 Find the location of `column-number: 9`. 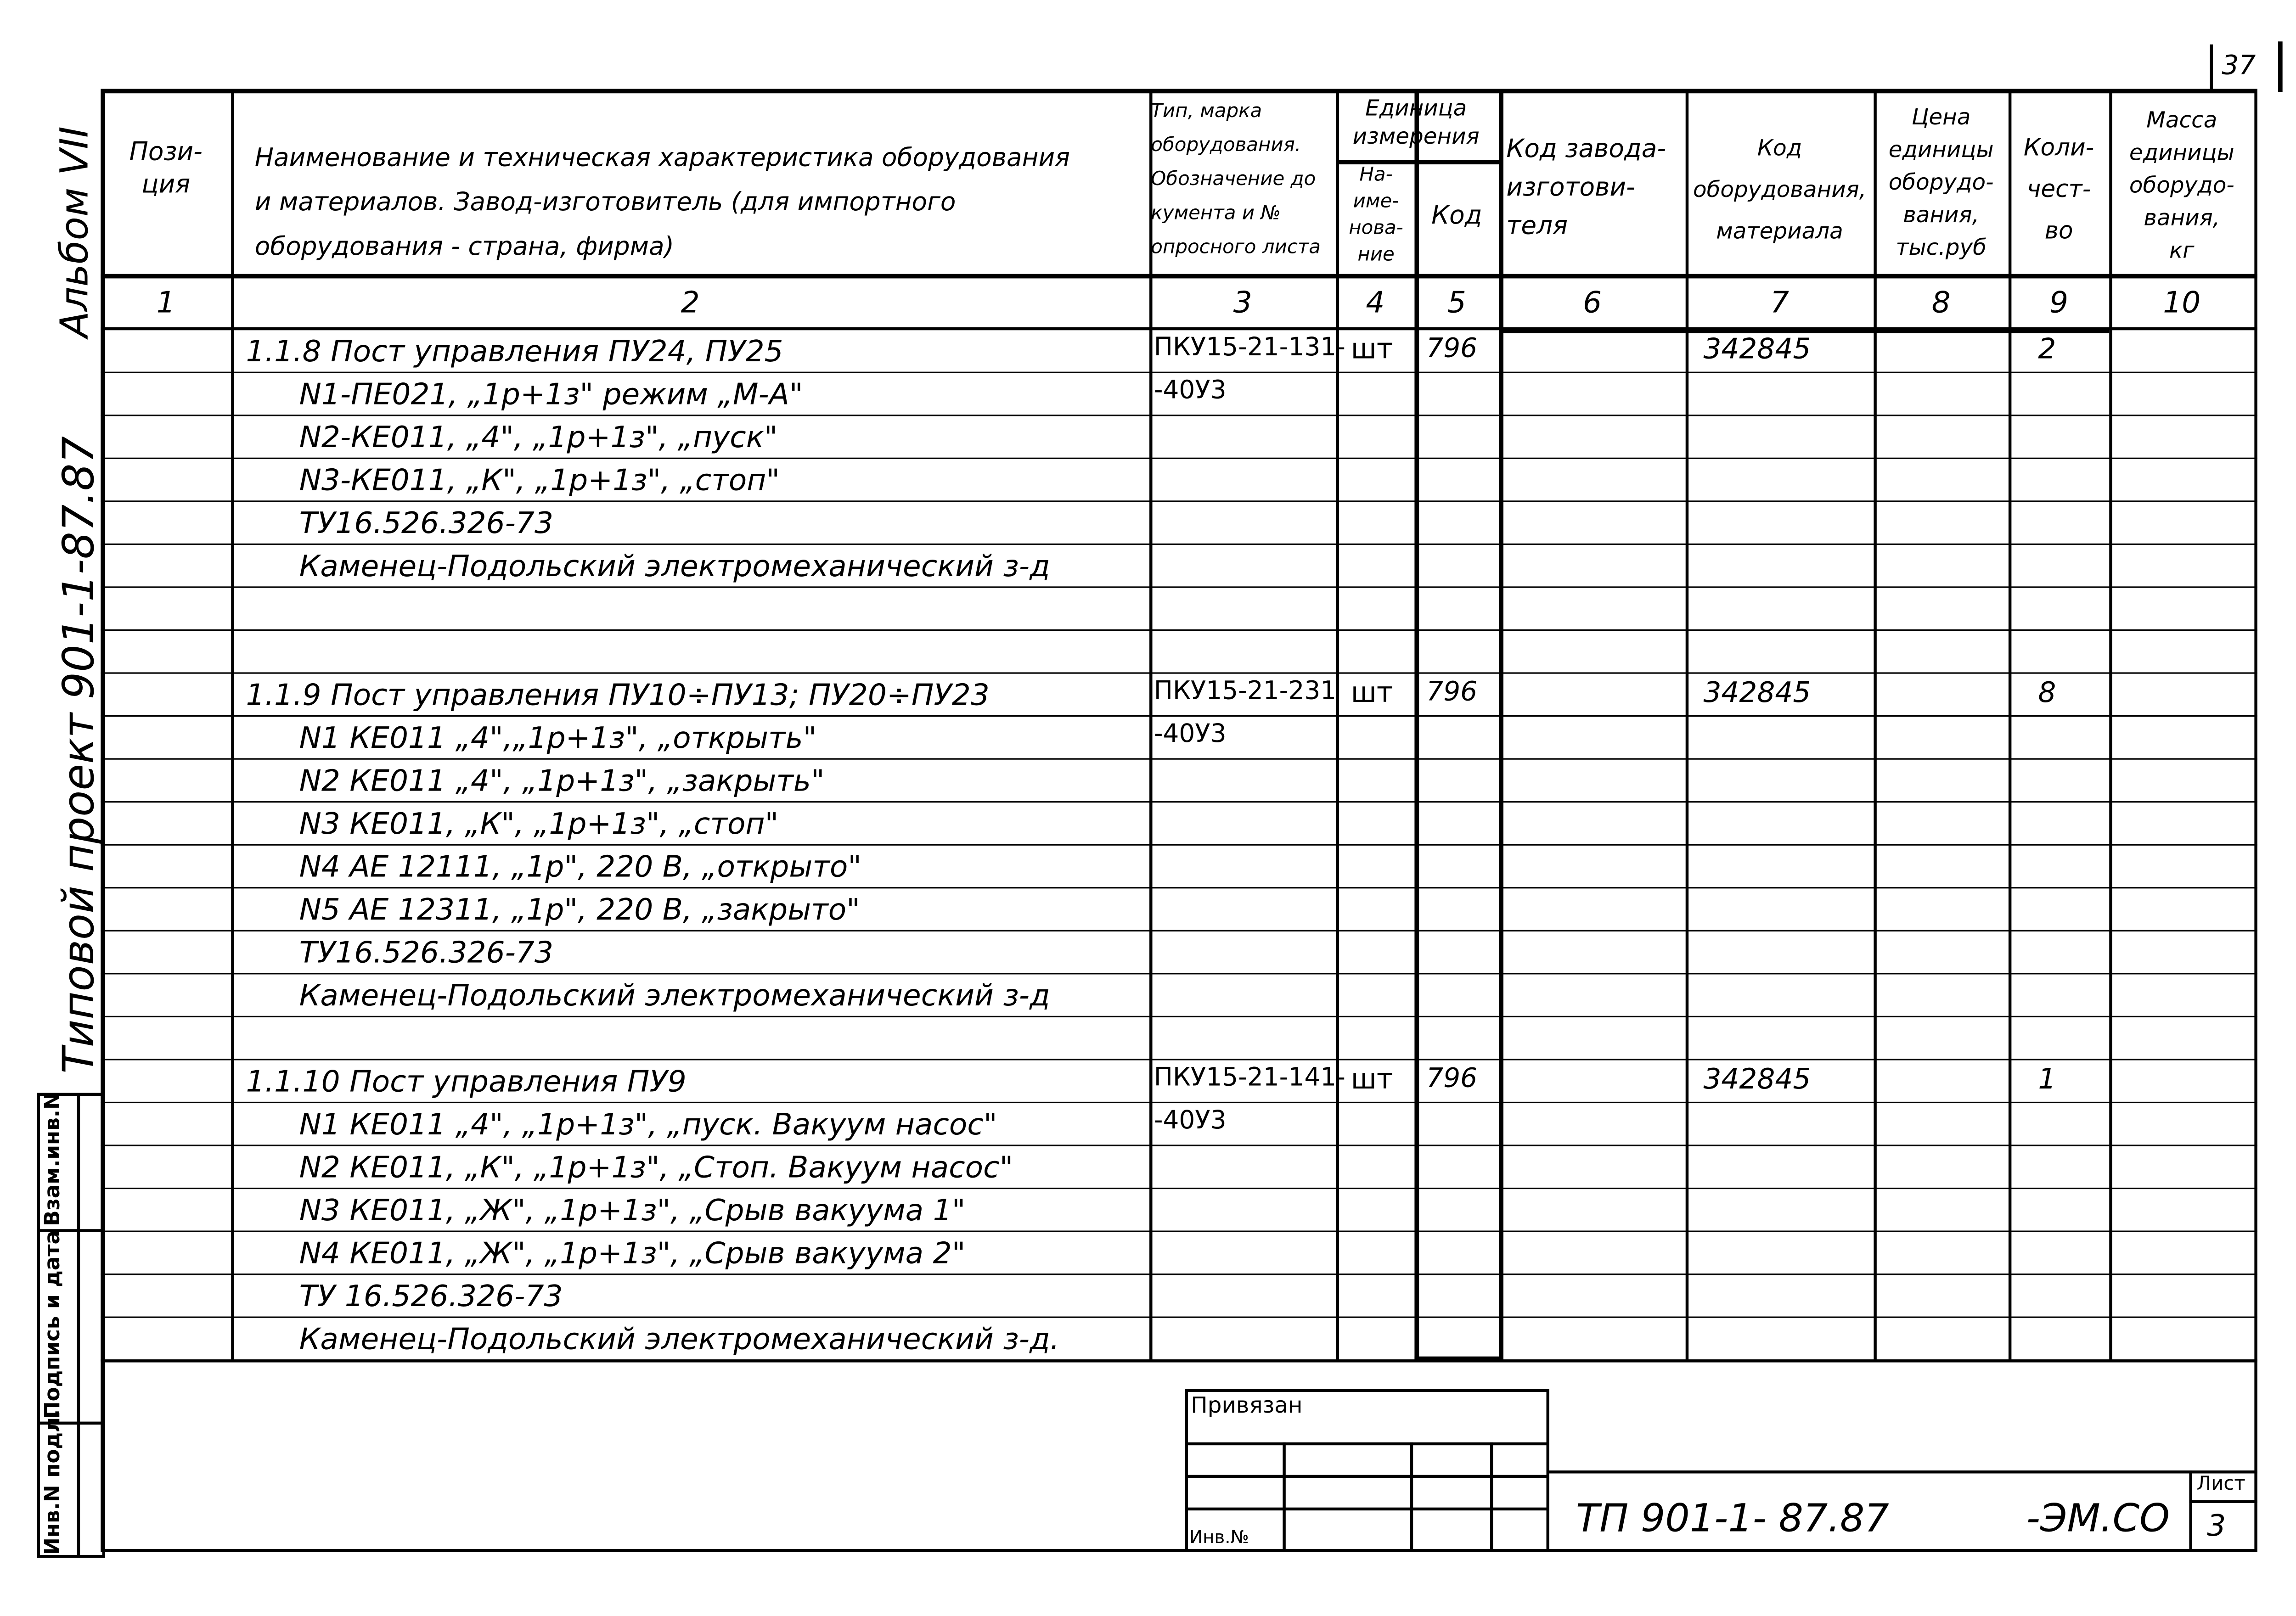

column-number: 9 is located at coordinates (2059, 302).